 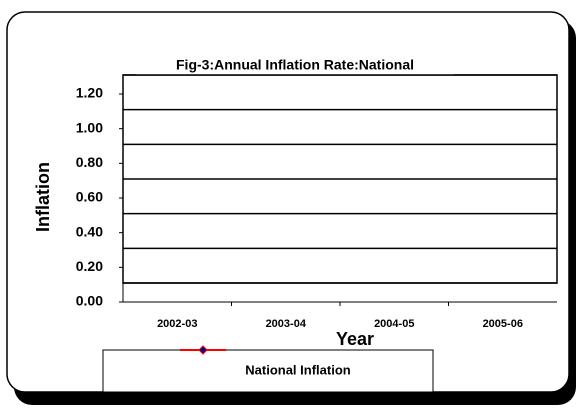 What do you see at coordinates (89, 301) in the screenshot?
I see `y-tick-label: 0.00` at bounding box center [89, 301].